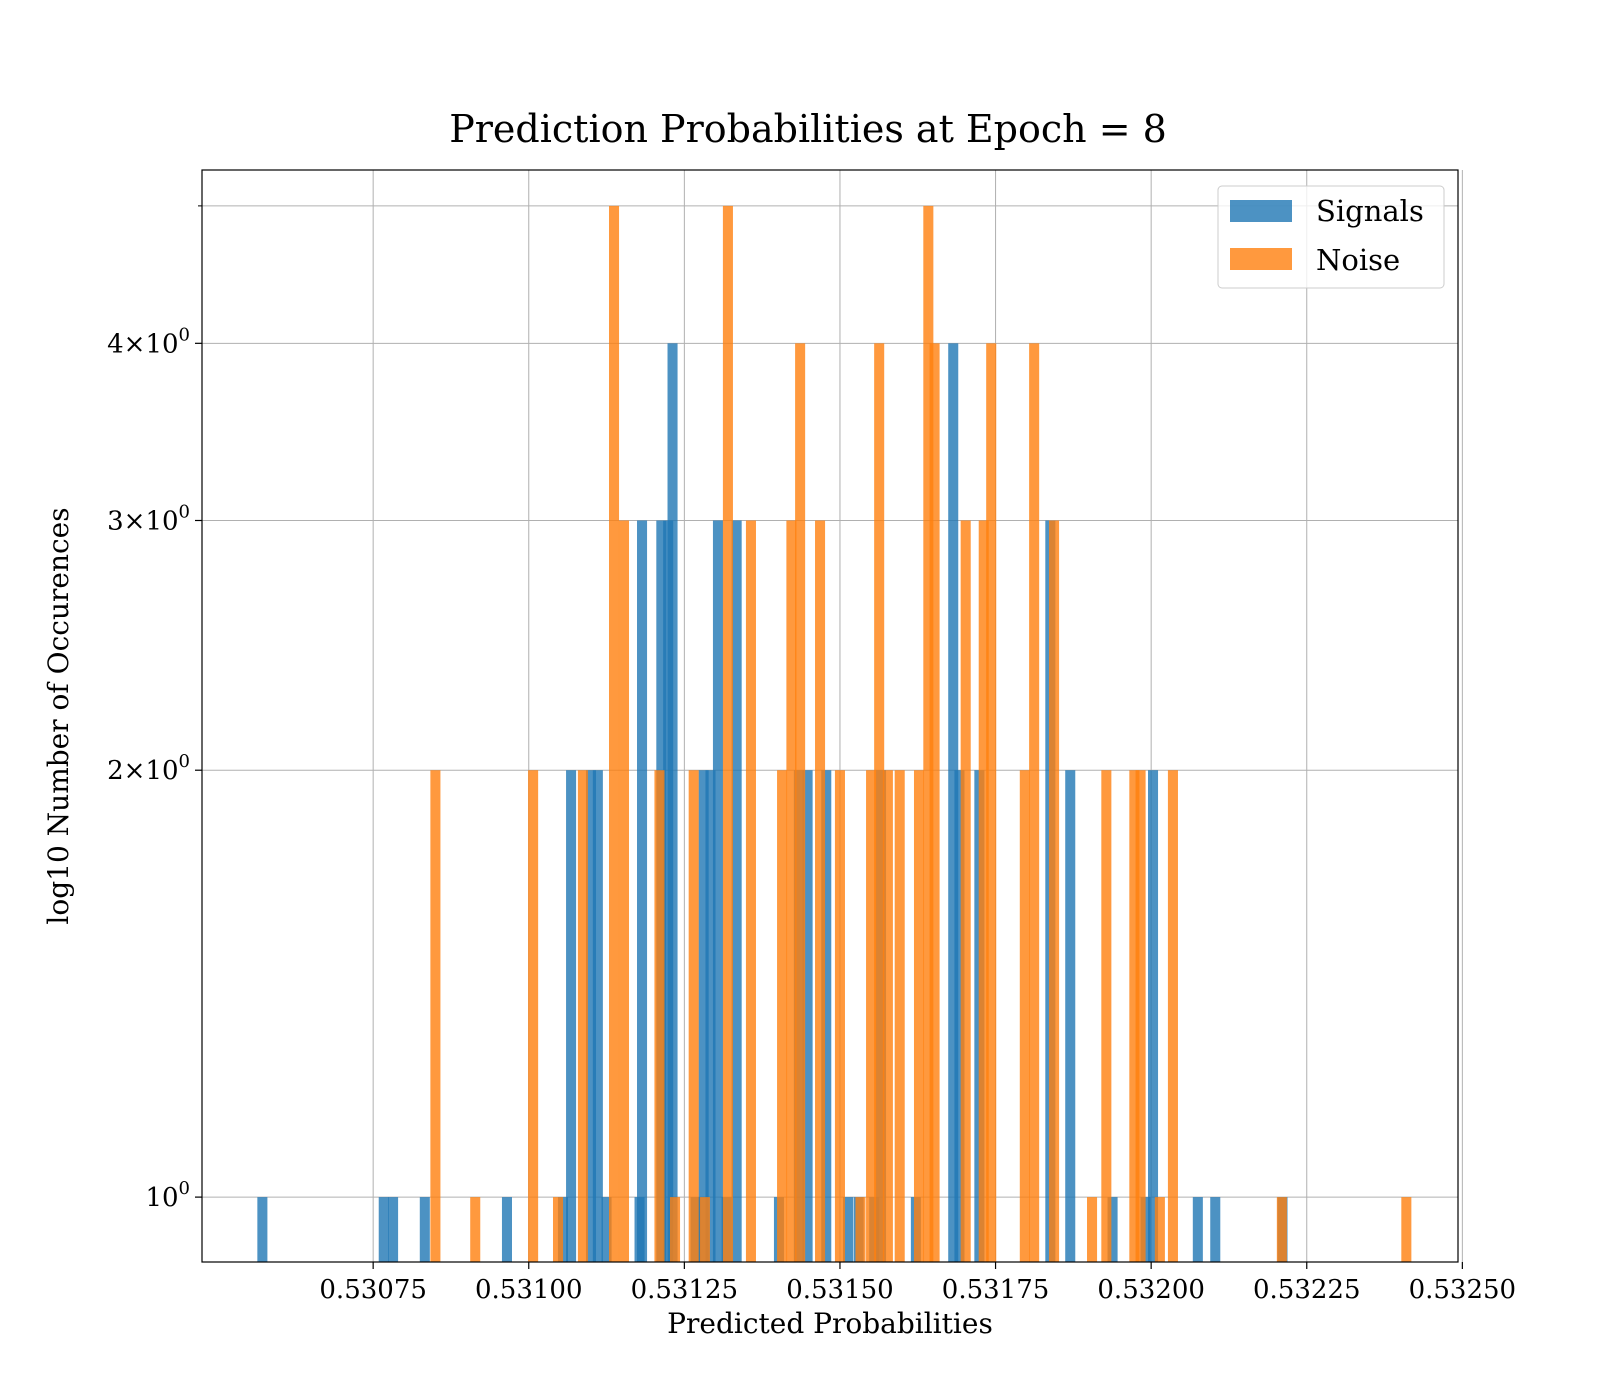 This screenshot has width=1600, height=1400. I want to click on x-tick-label: 0.53200, so click(1151, 1290).